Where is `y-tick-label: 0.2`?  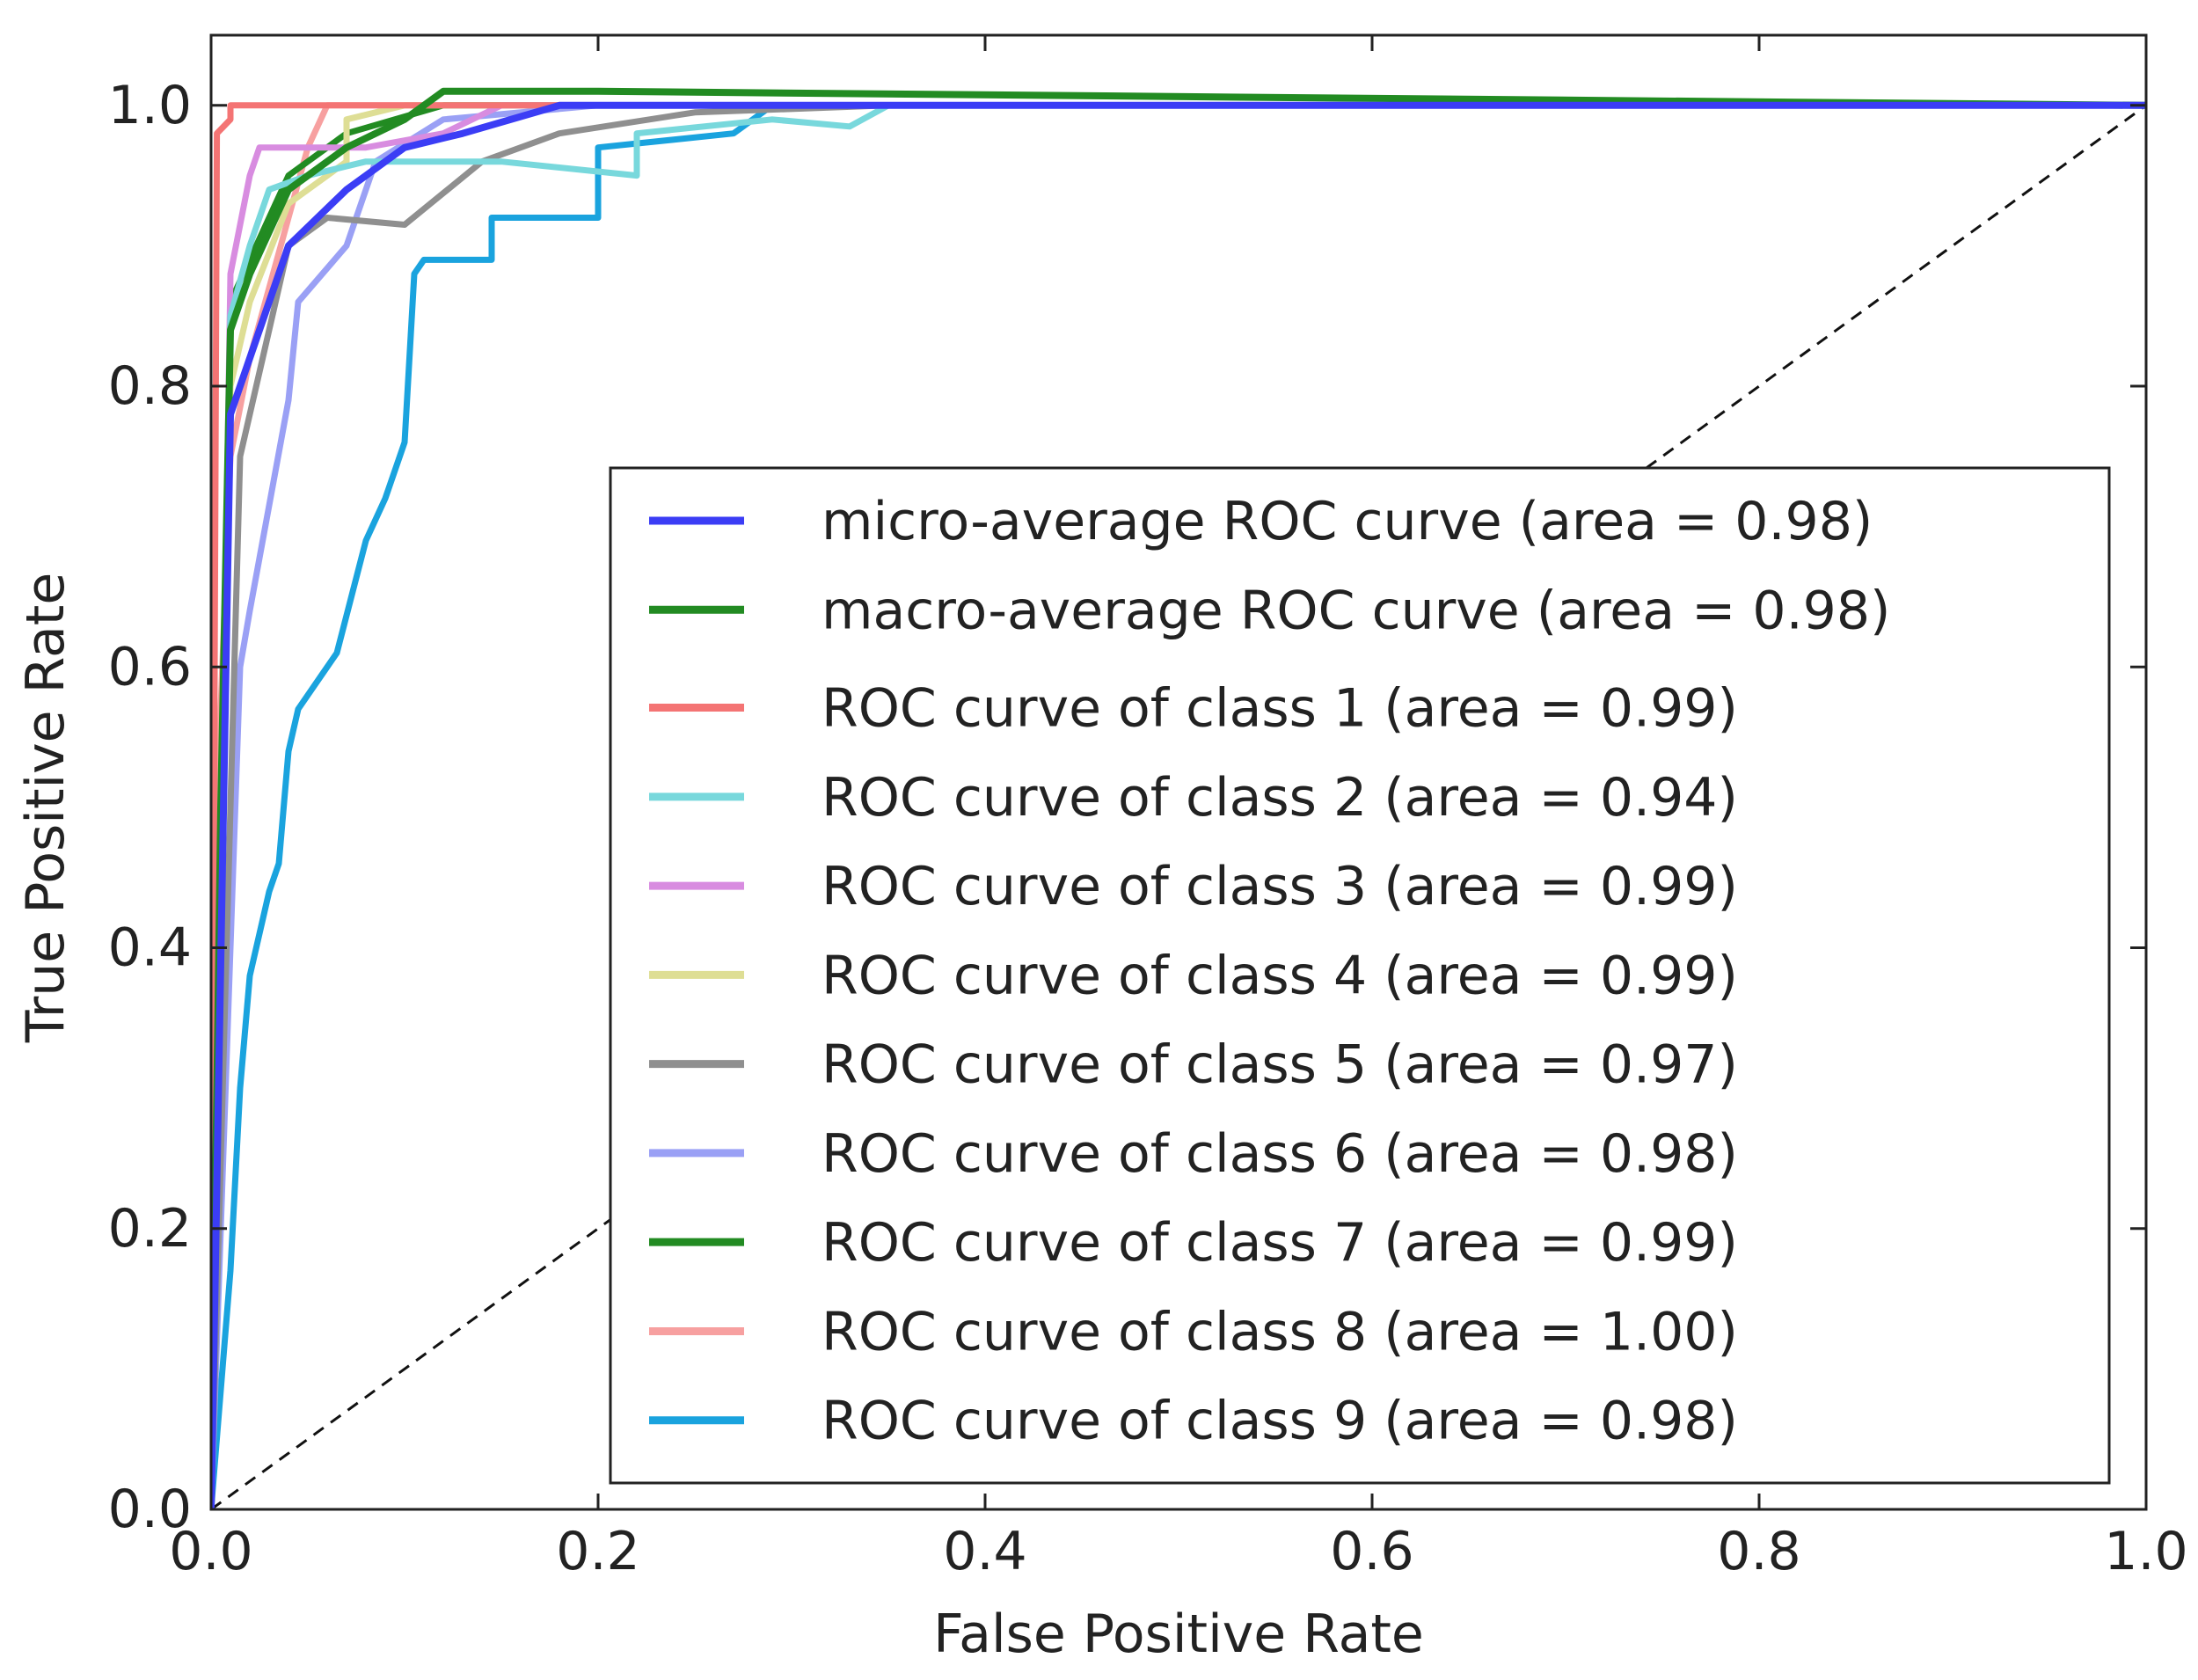
y-tick-label: 0.2 is located at coordinates (150, 1229).